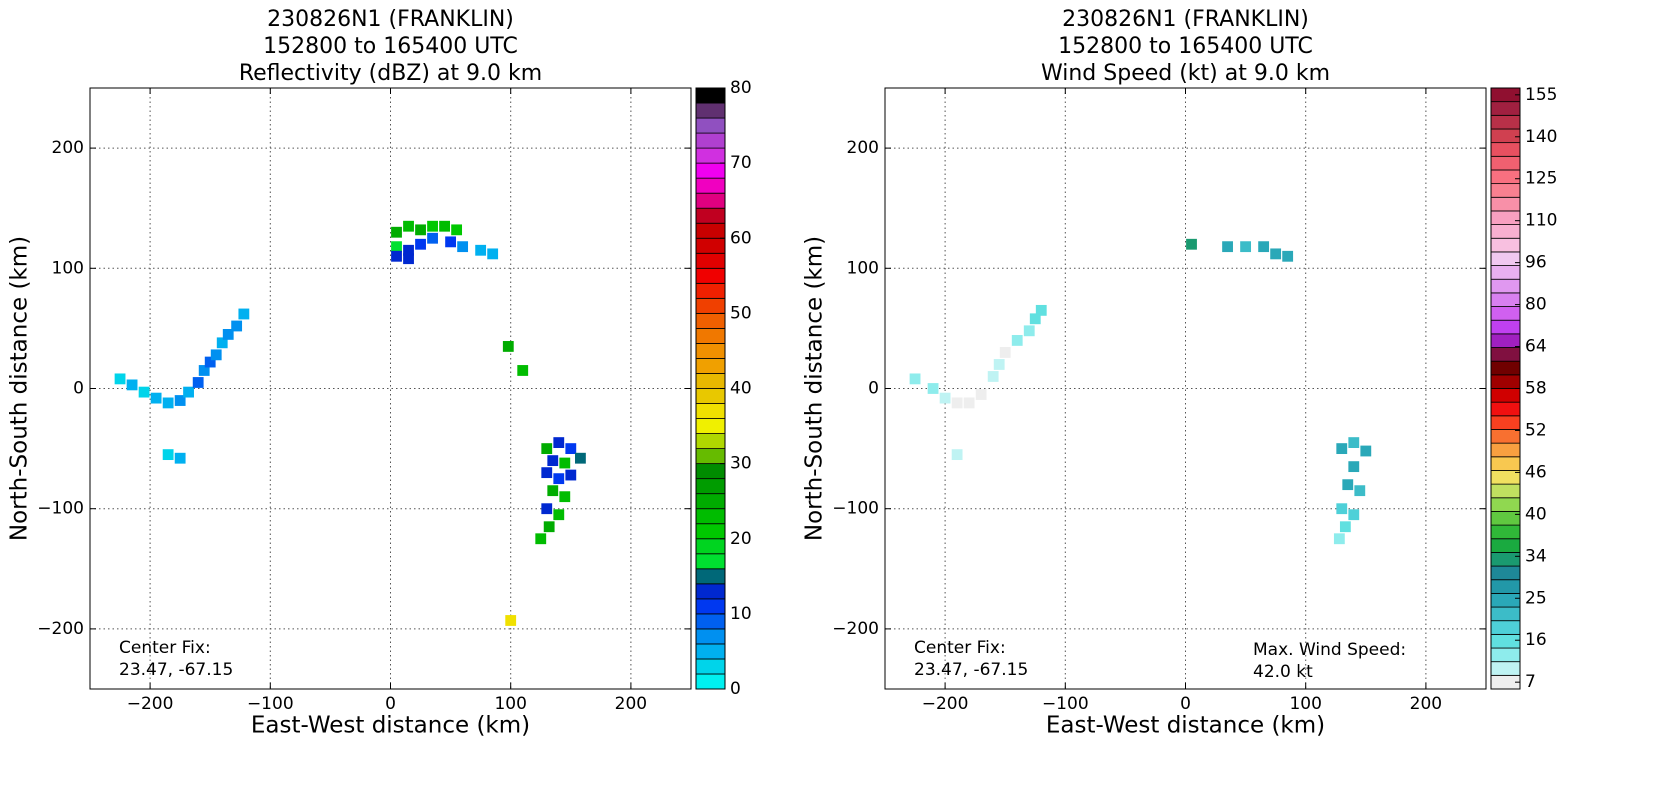  What do you see at coordinates (1536, 389) in the screenshot?
I see `colorbar-tick-label: 58` at bounding box center [1536, 389].